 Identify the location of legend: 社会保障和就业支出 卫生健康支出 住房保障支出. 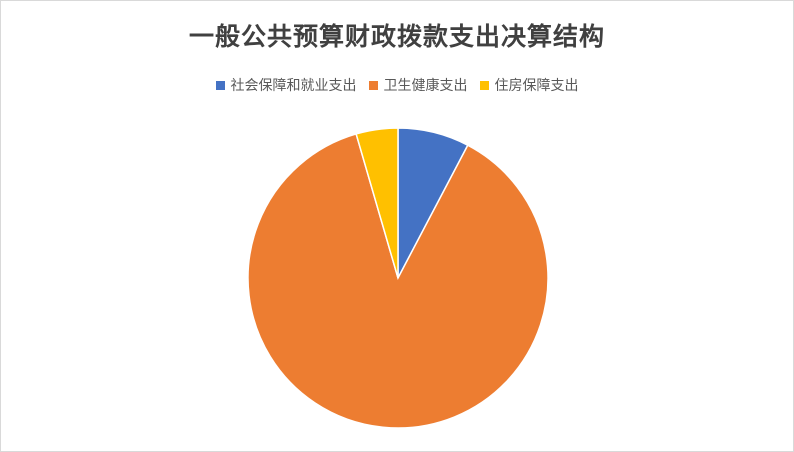
(397, 85).